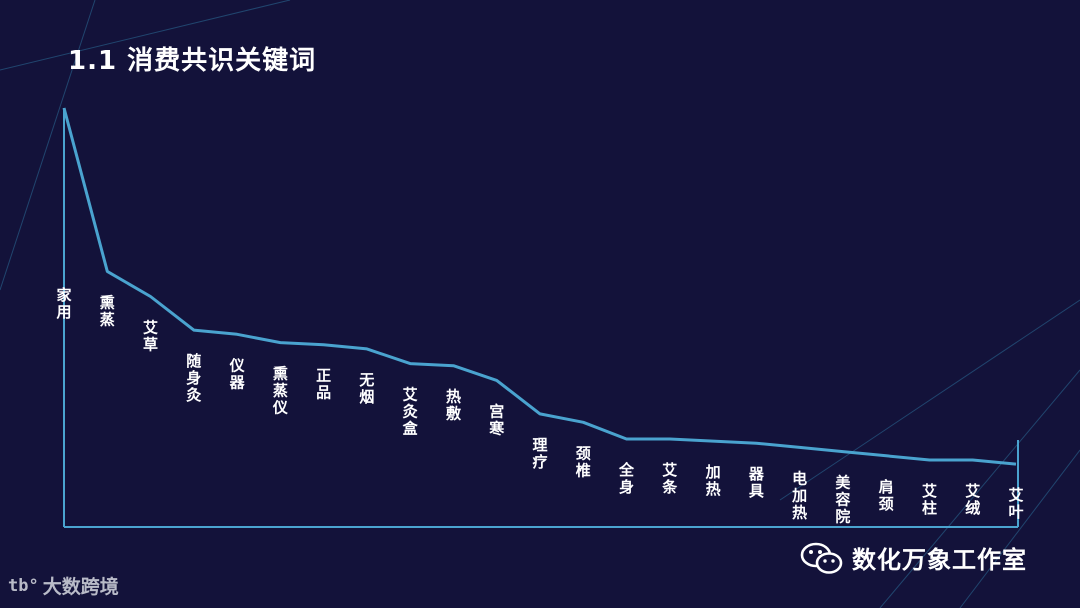 The image size is (1080, 608). I want to click on watermark-text: 数化万象工作室, so click(939, 560).